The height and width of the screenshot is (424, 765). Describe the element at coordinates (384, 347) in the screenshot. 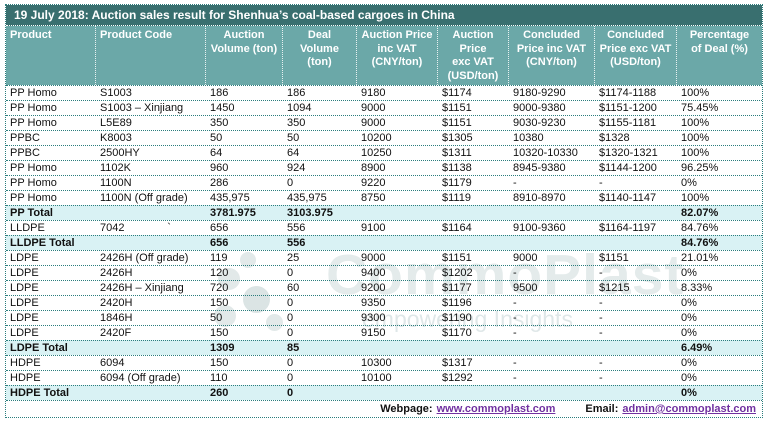

I see `table-total-row: LDPE Total 1309 85 6.49%` at that location.